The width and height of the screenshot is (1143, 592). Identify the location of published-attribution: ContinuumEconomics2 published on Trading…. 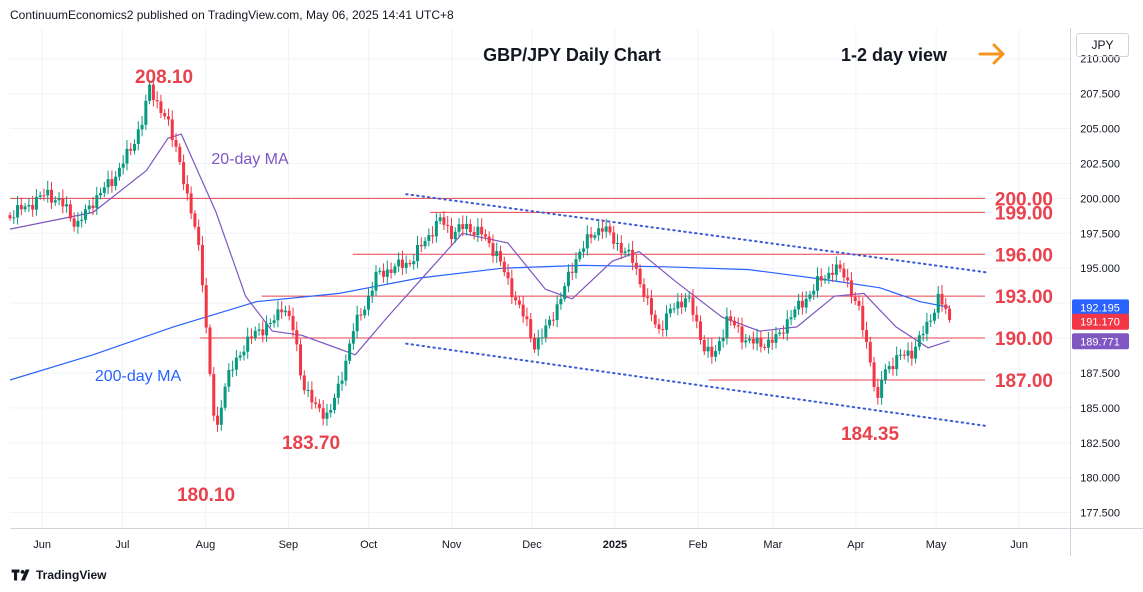
(232, 15).